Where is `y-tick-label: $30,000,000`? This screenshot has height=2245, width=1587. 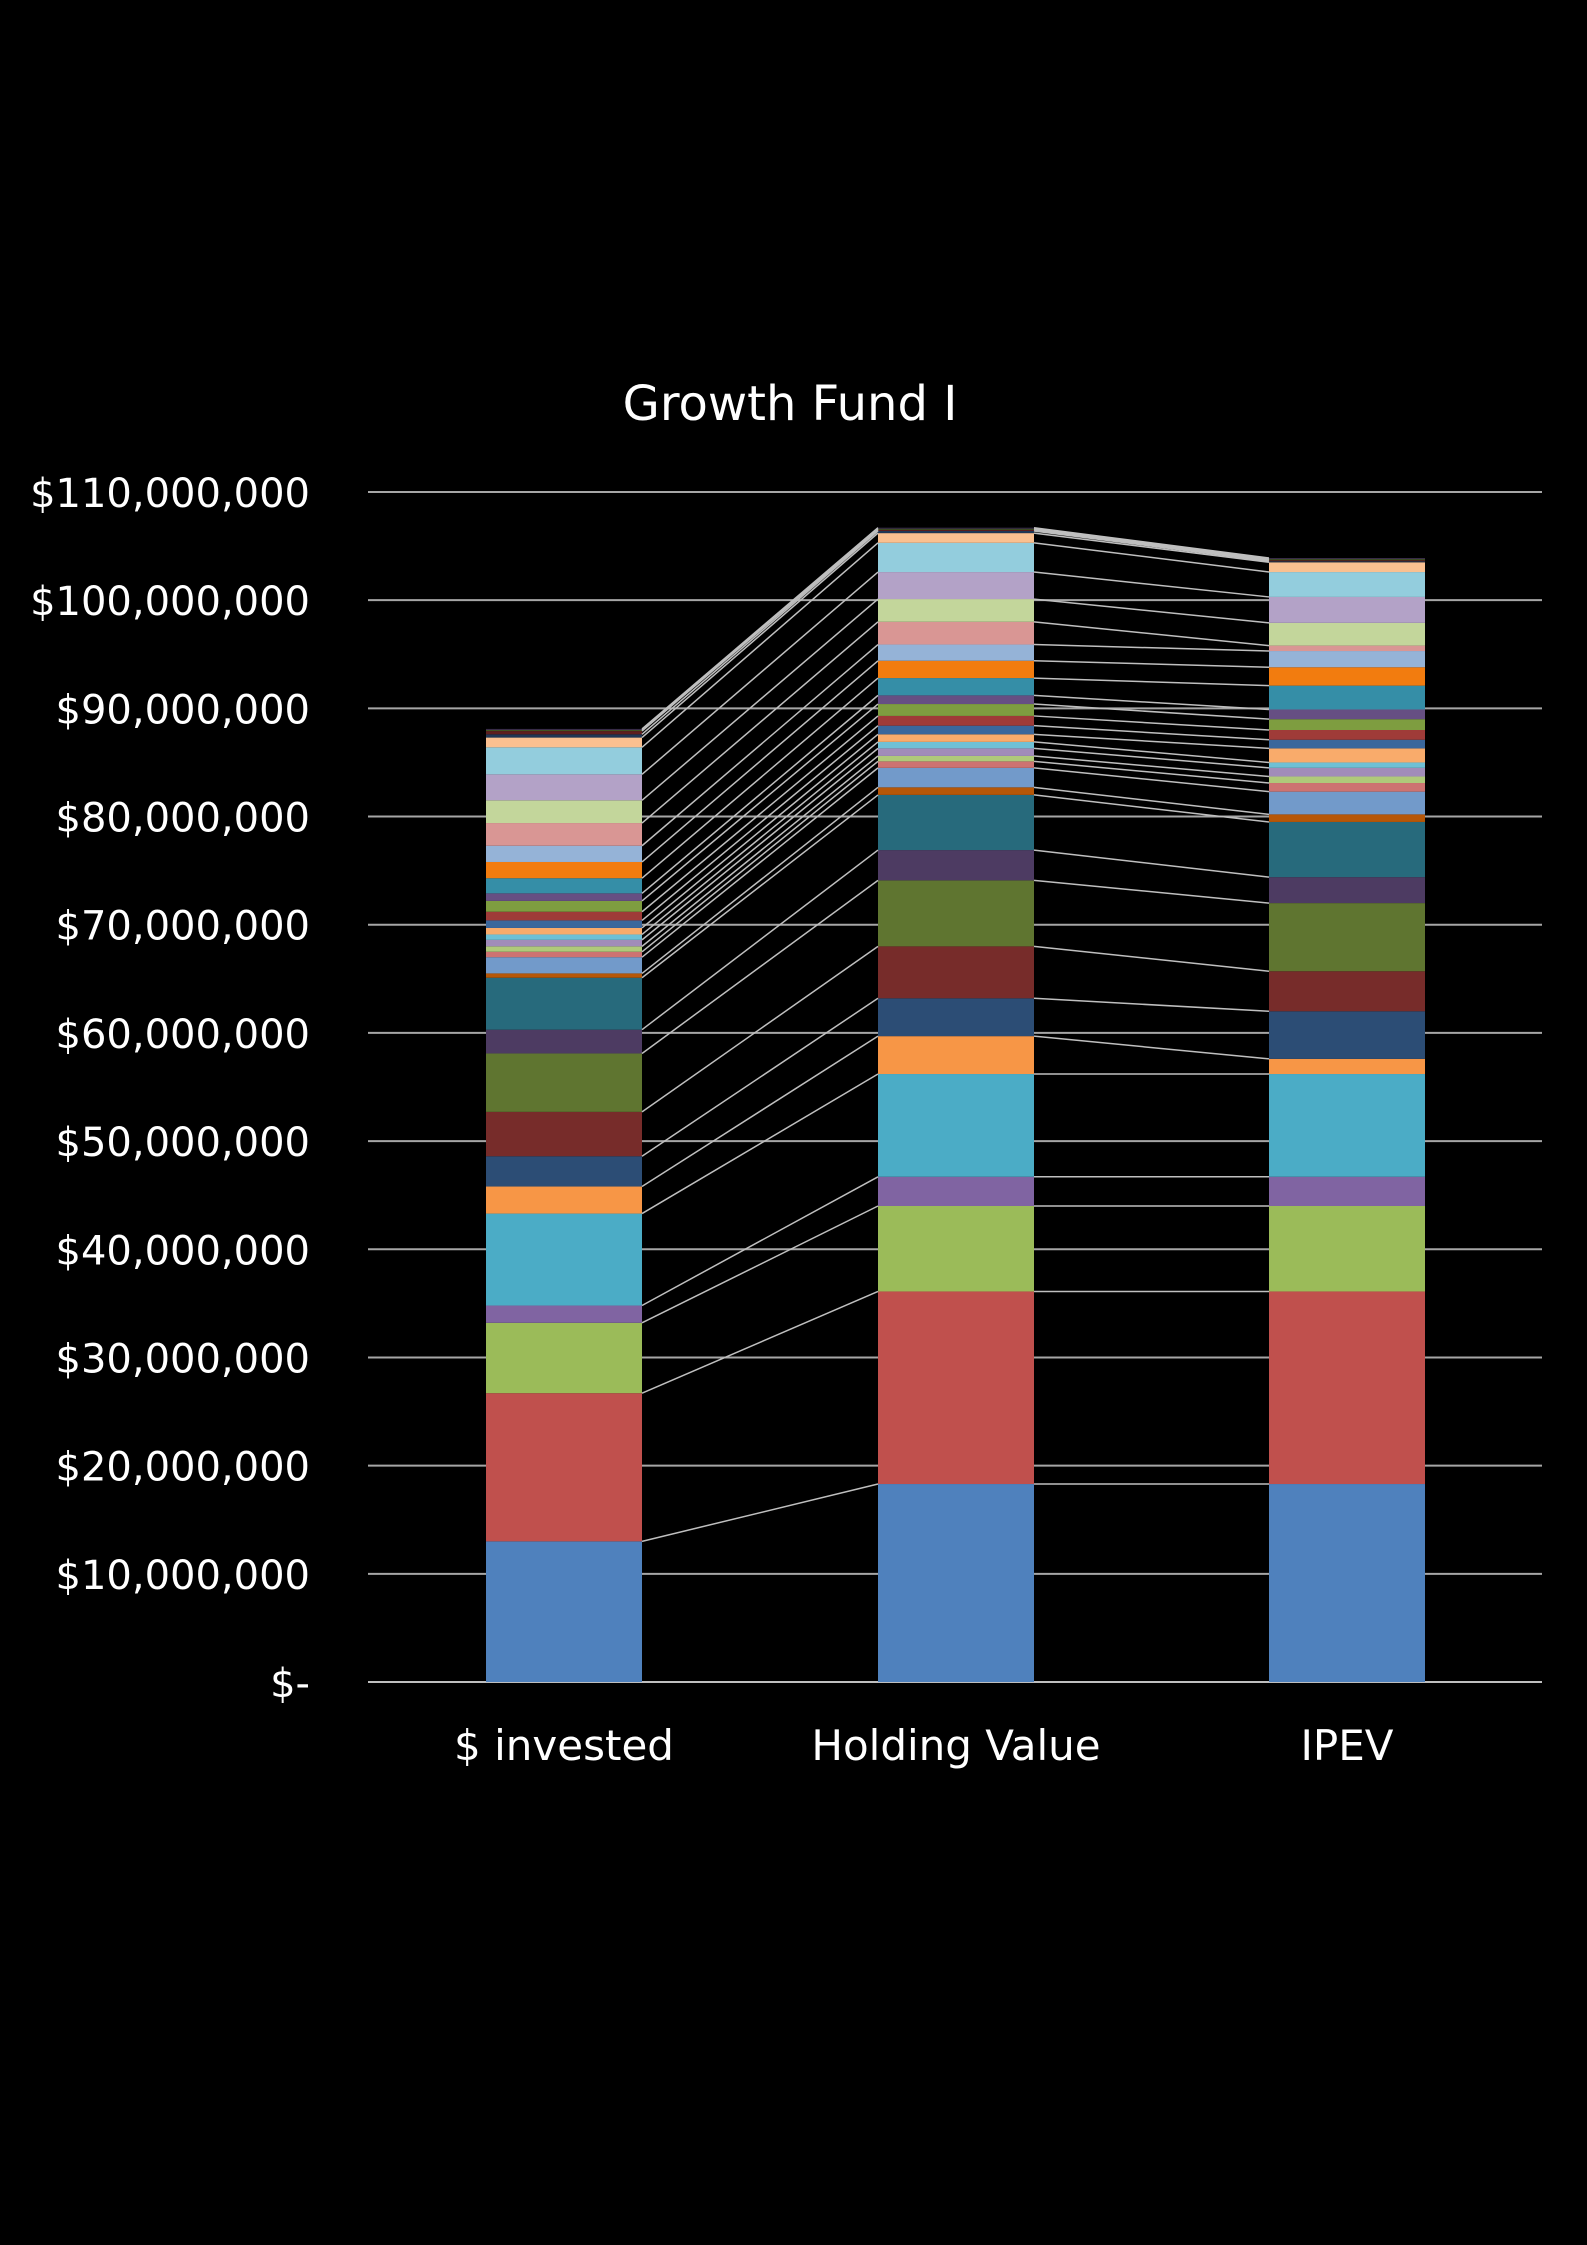
y-tick-label: $30,000,000 is located at coordinates (183, 1359).